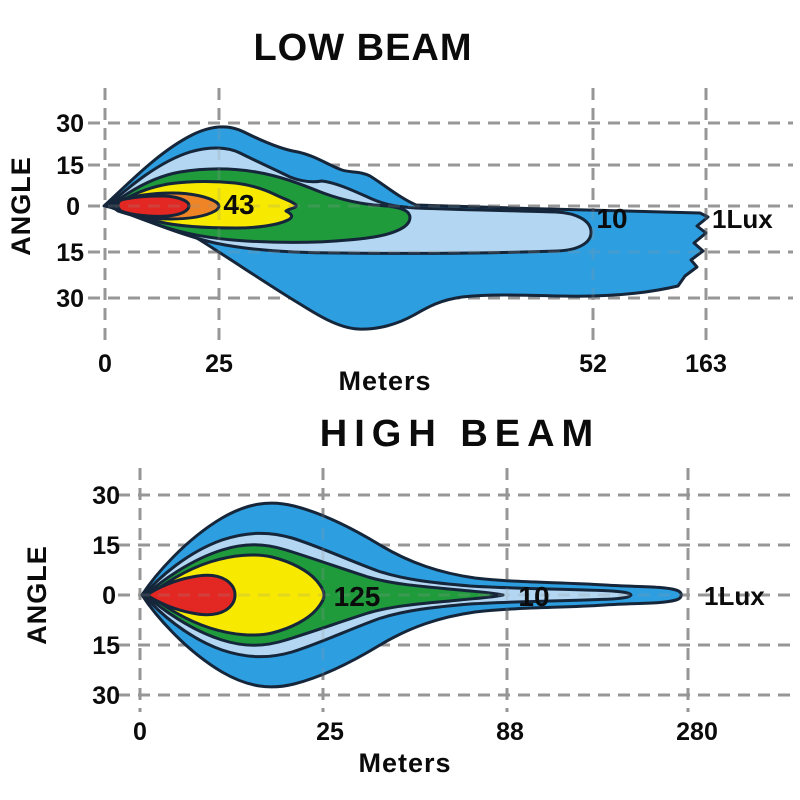 Image resolution: width=800 pixels, height=800 pixels. What do you see at coordinates (71, 596) in the screenshot?
I see `high-beam-y-axis: ANGLE 30 15 0 15 30` at bounding box center [71, 596].